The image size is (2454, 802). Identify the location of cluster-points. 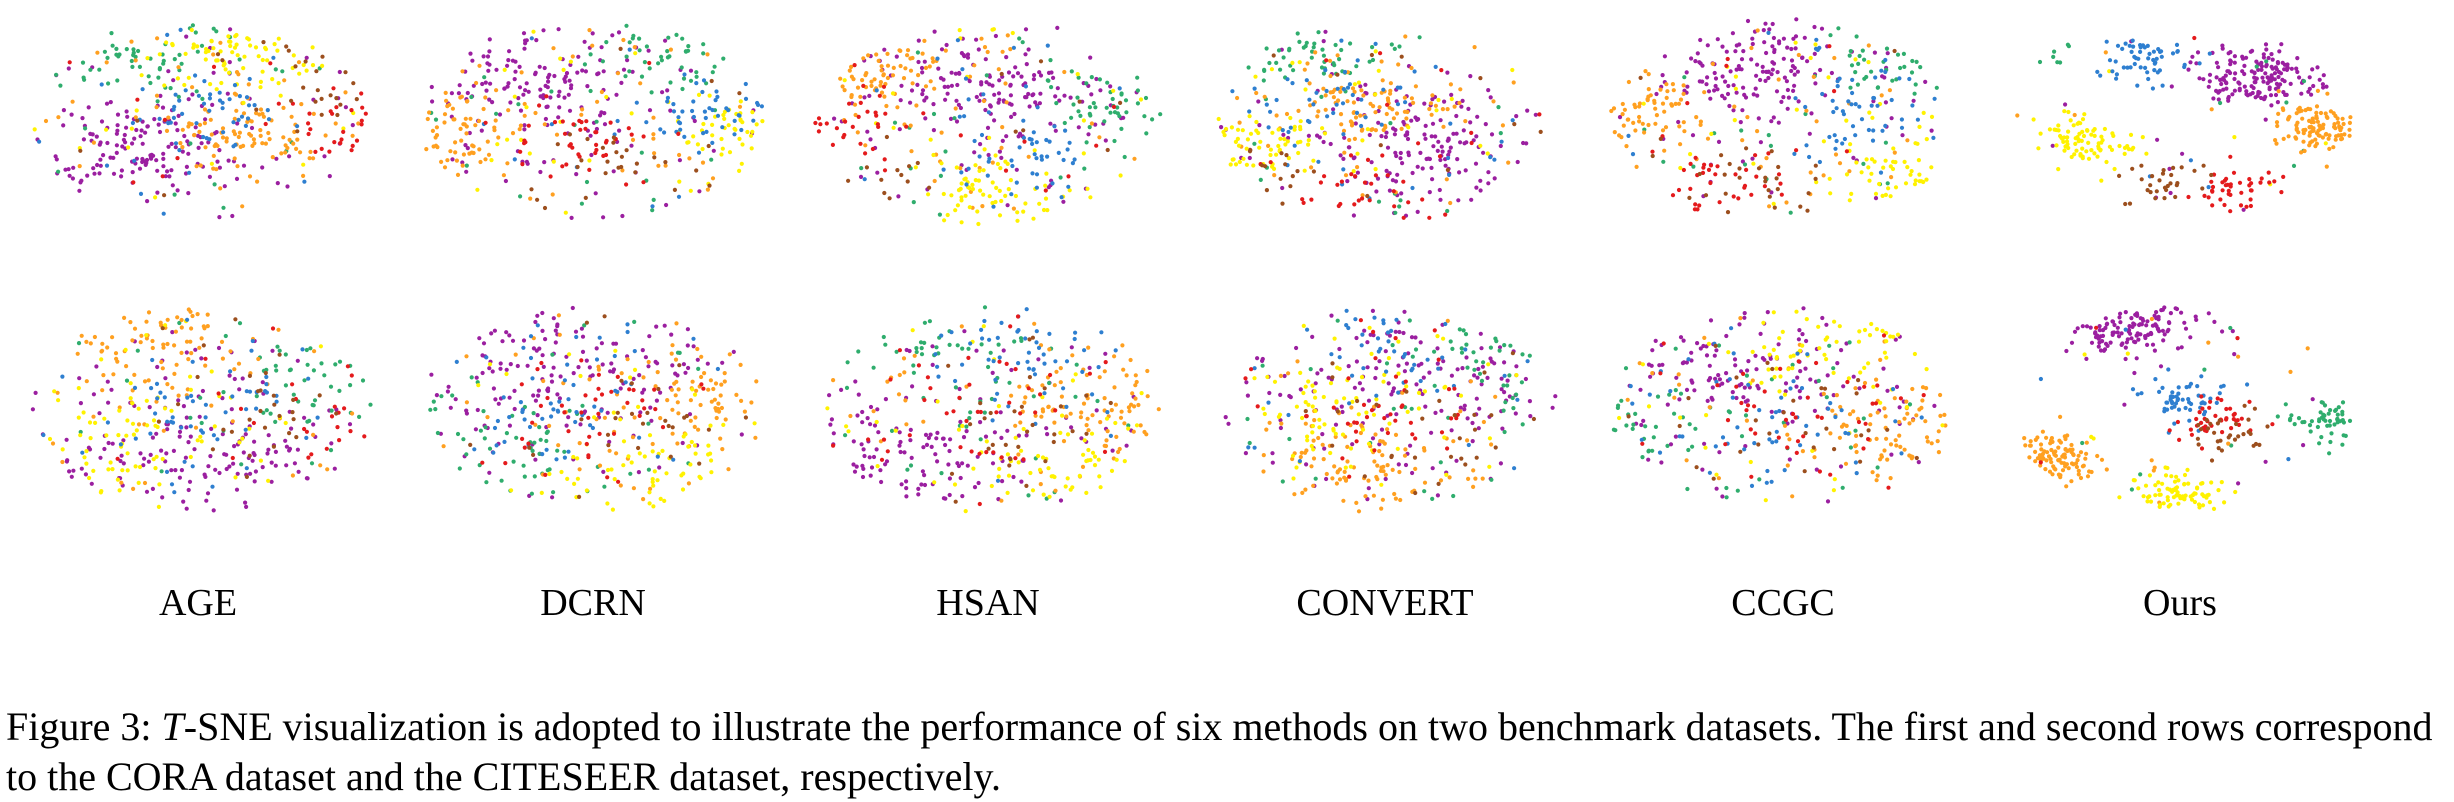
(635, 128).